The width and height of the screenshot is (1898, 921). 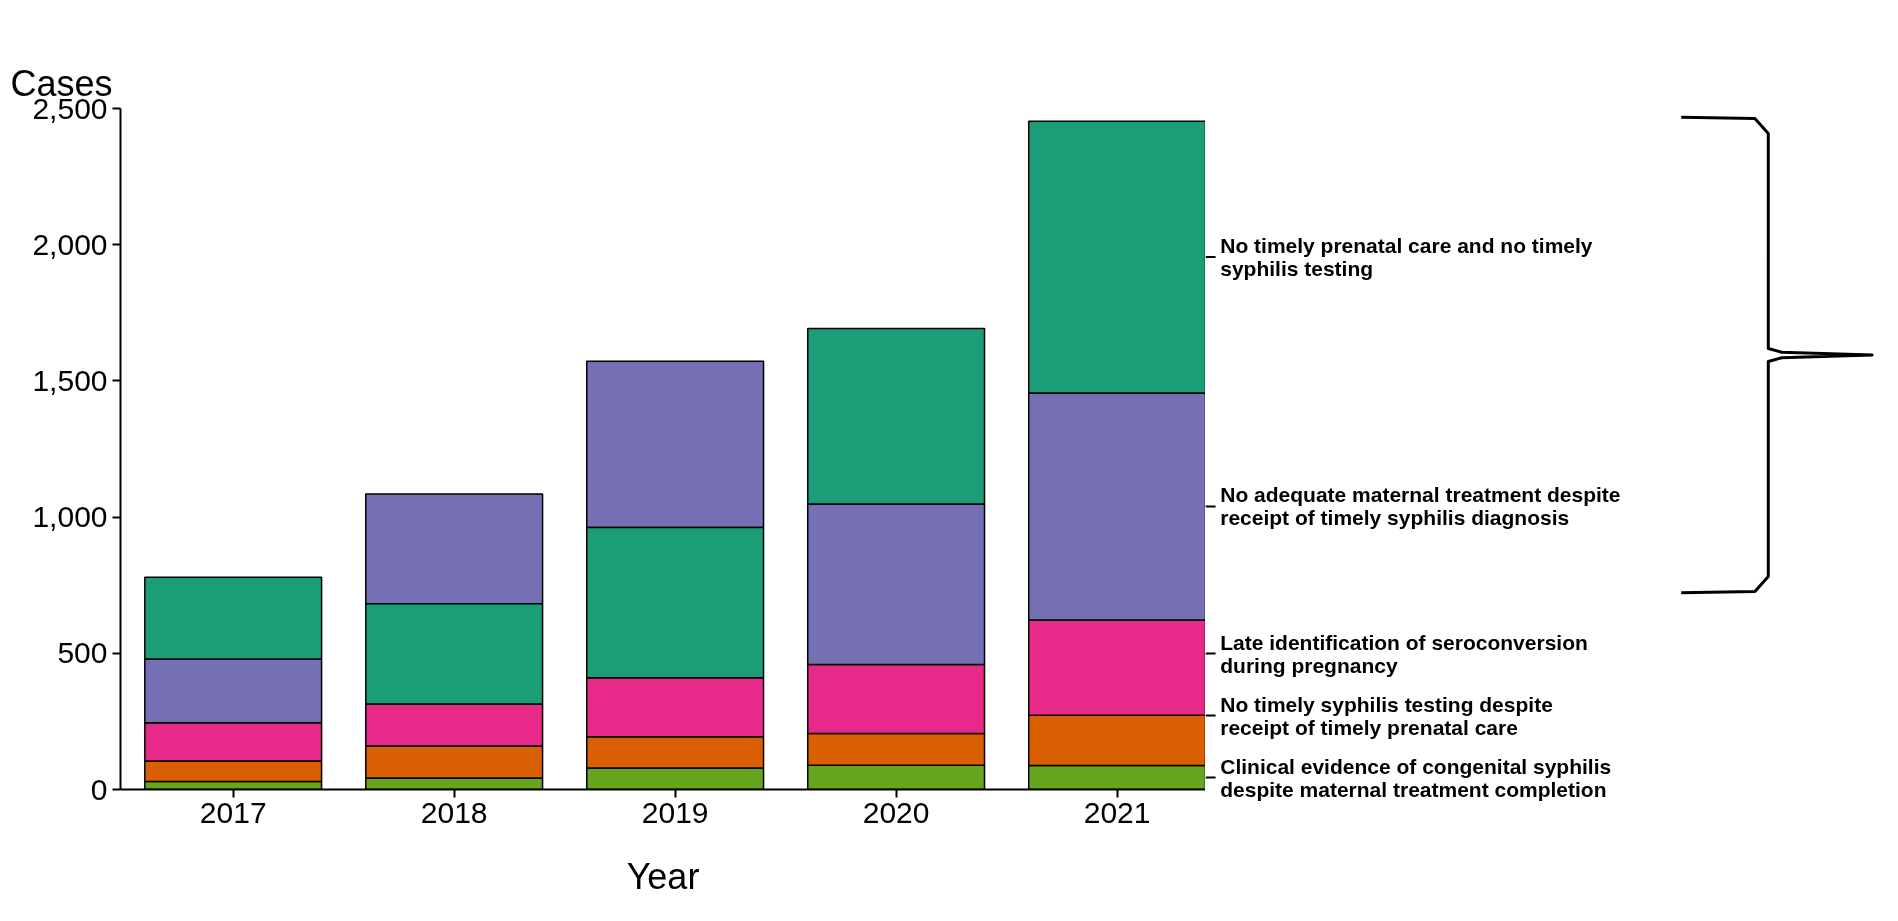 What do you see at coordinates (1416, 777) in the screenshot?
I see `legend-label: Clinical evidence of congenital syphilis despite maternal treatment completion` at bounding box center [1416, 777].